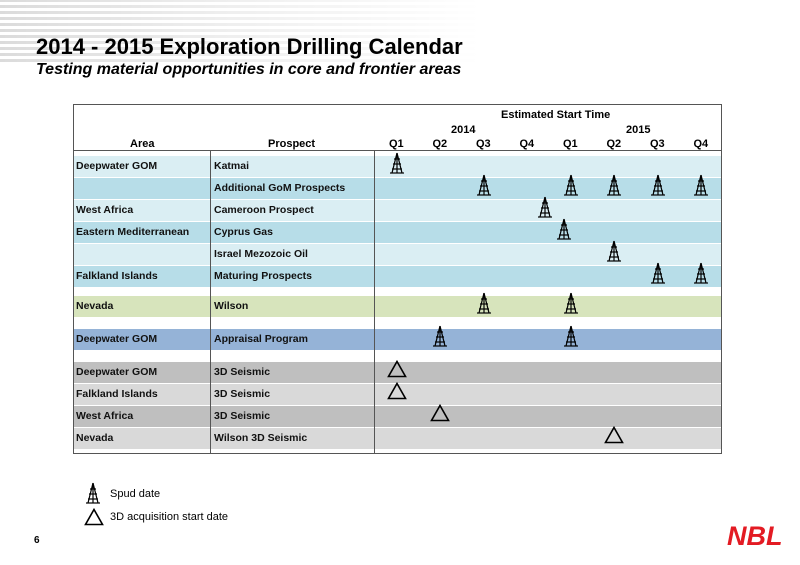 This screenshot has width=800, height=565. Describe the element at coordinates (261, 438) in the screenshot. I see `prospect-cell: Wilson 3D Seismic` at that location.